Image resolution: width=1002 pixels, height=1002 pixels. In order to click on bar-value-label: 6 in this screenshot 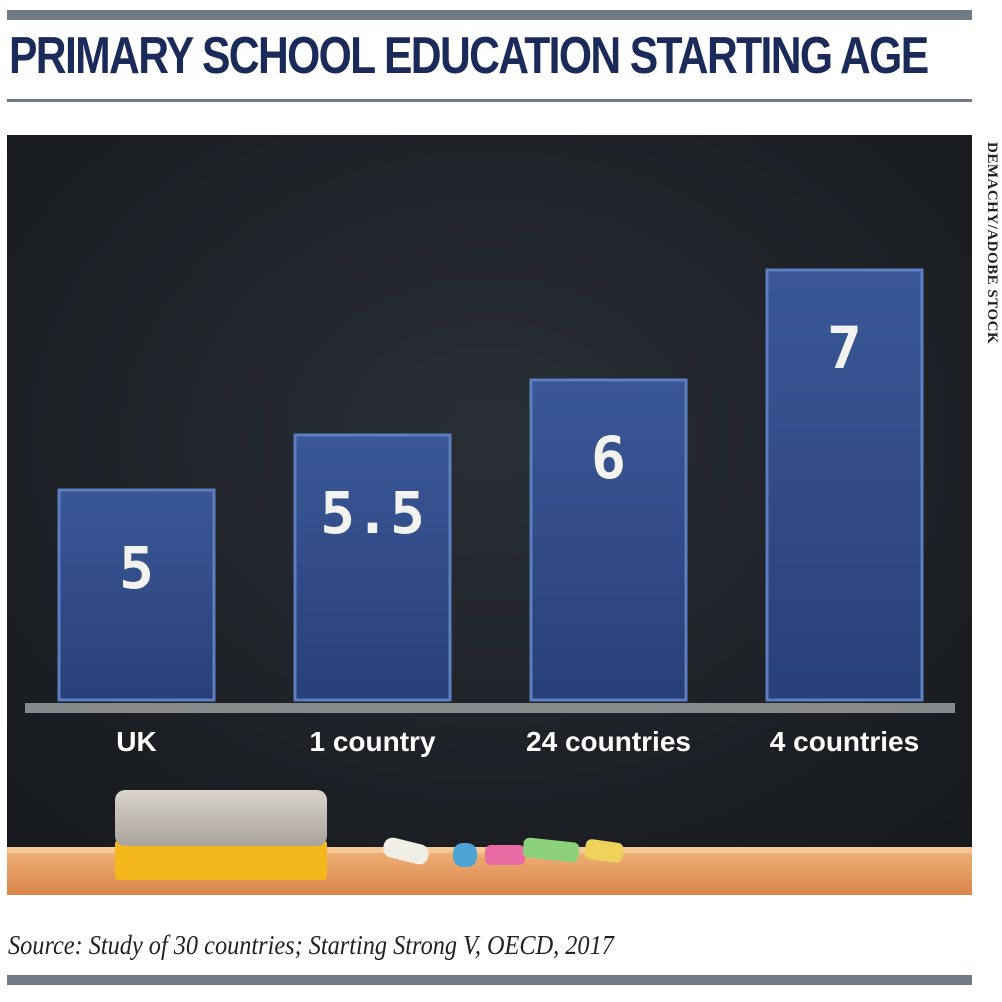, I will do `click(608, 458)`.